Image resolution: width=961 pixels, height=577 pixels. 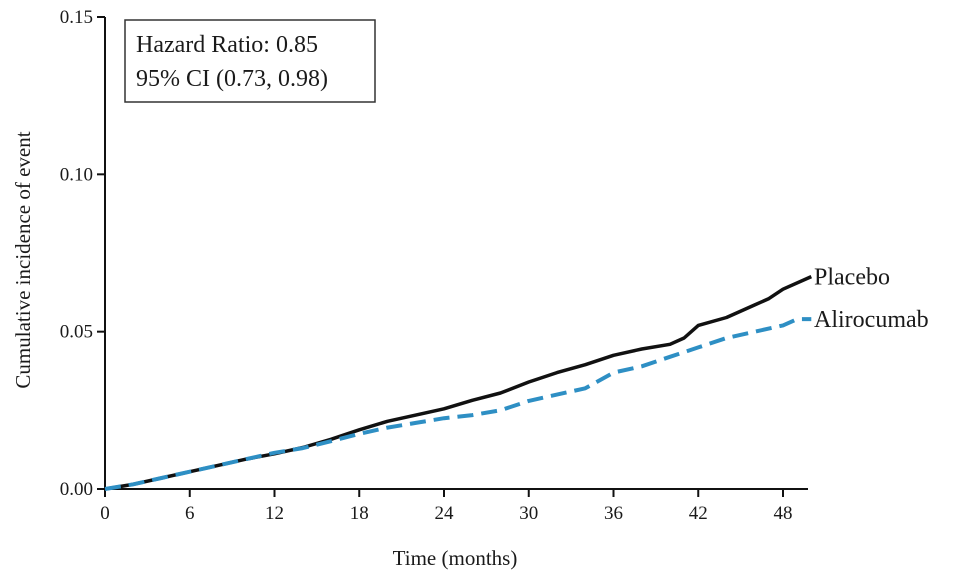 What do you see at coordinates (359, 513) in the screenshot?
I see `x-tick-label: 18` at bounding box center [359, 513].